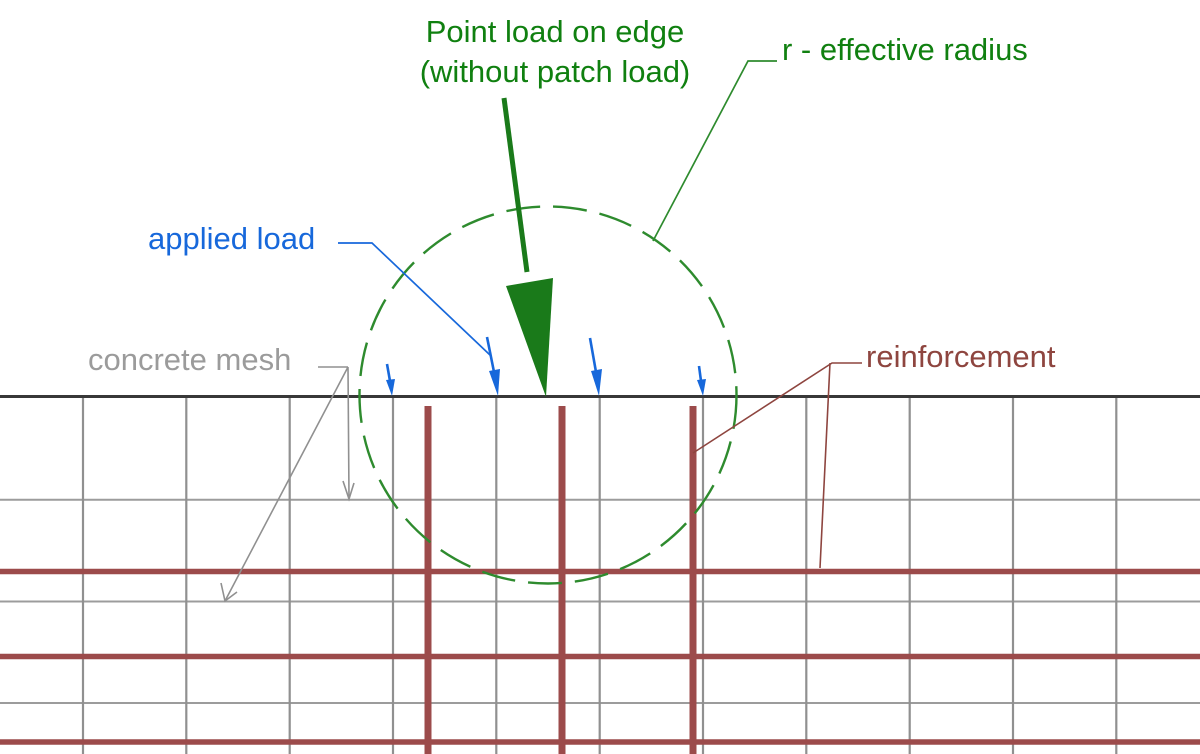 Image resolution: width=1200 pixels, height=754 pixels. I want to click on effective-radius-label: r - effective radius, so click(905, 49).